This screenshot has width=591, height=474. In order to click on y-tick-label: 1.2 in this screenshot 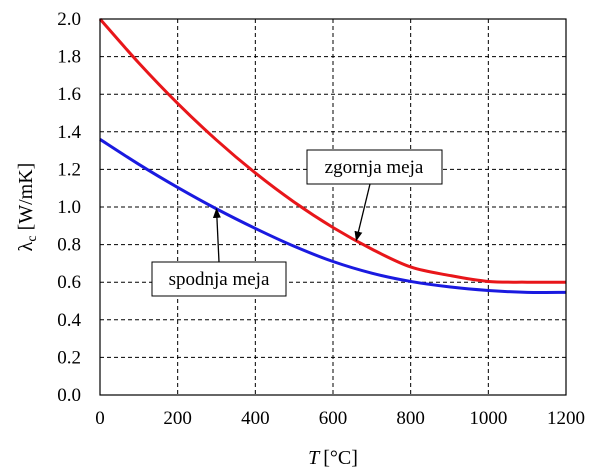, I will do `click(69, 169)`.